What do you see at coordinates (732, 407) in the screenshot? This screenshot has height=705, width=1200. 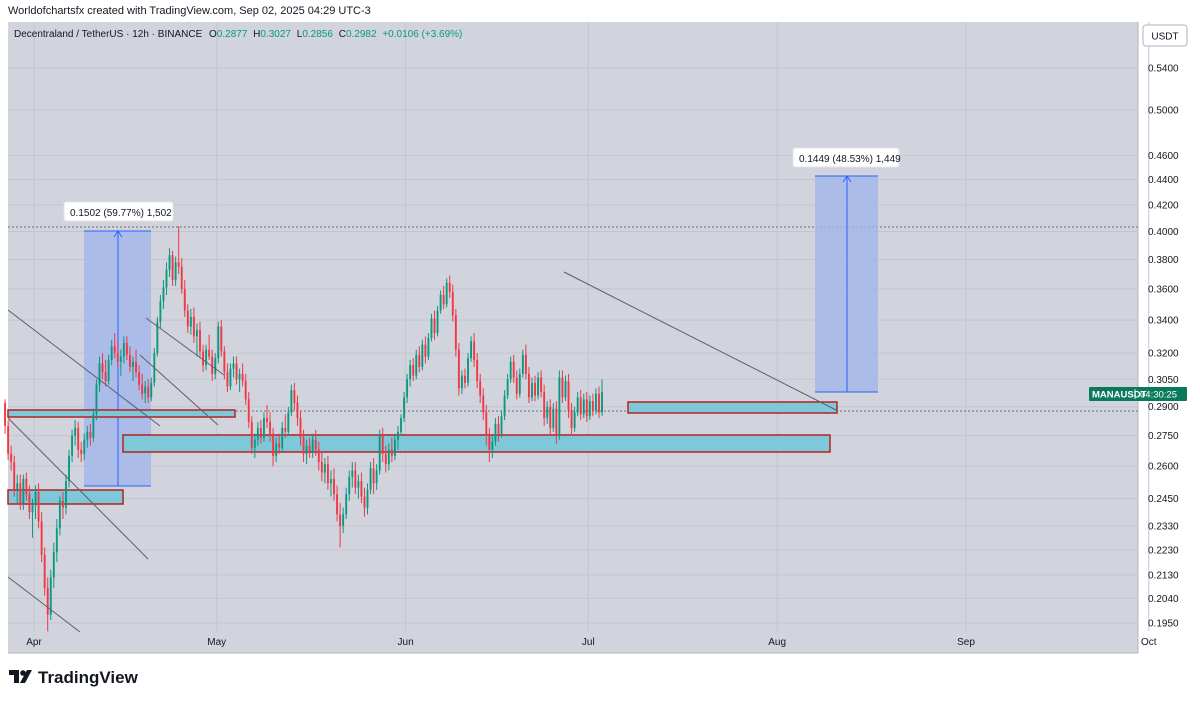 I see `zone-right-box` at bounding box center [732, 407].